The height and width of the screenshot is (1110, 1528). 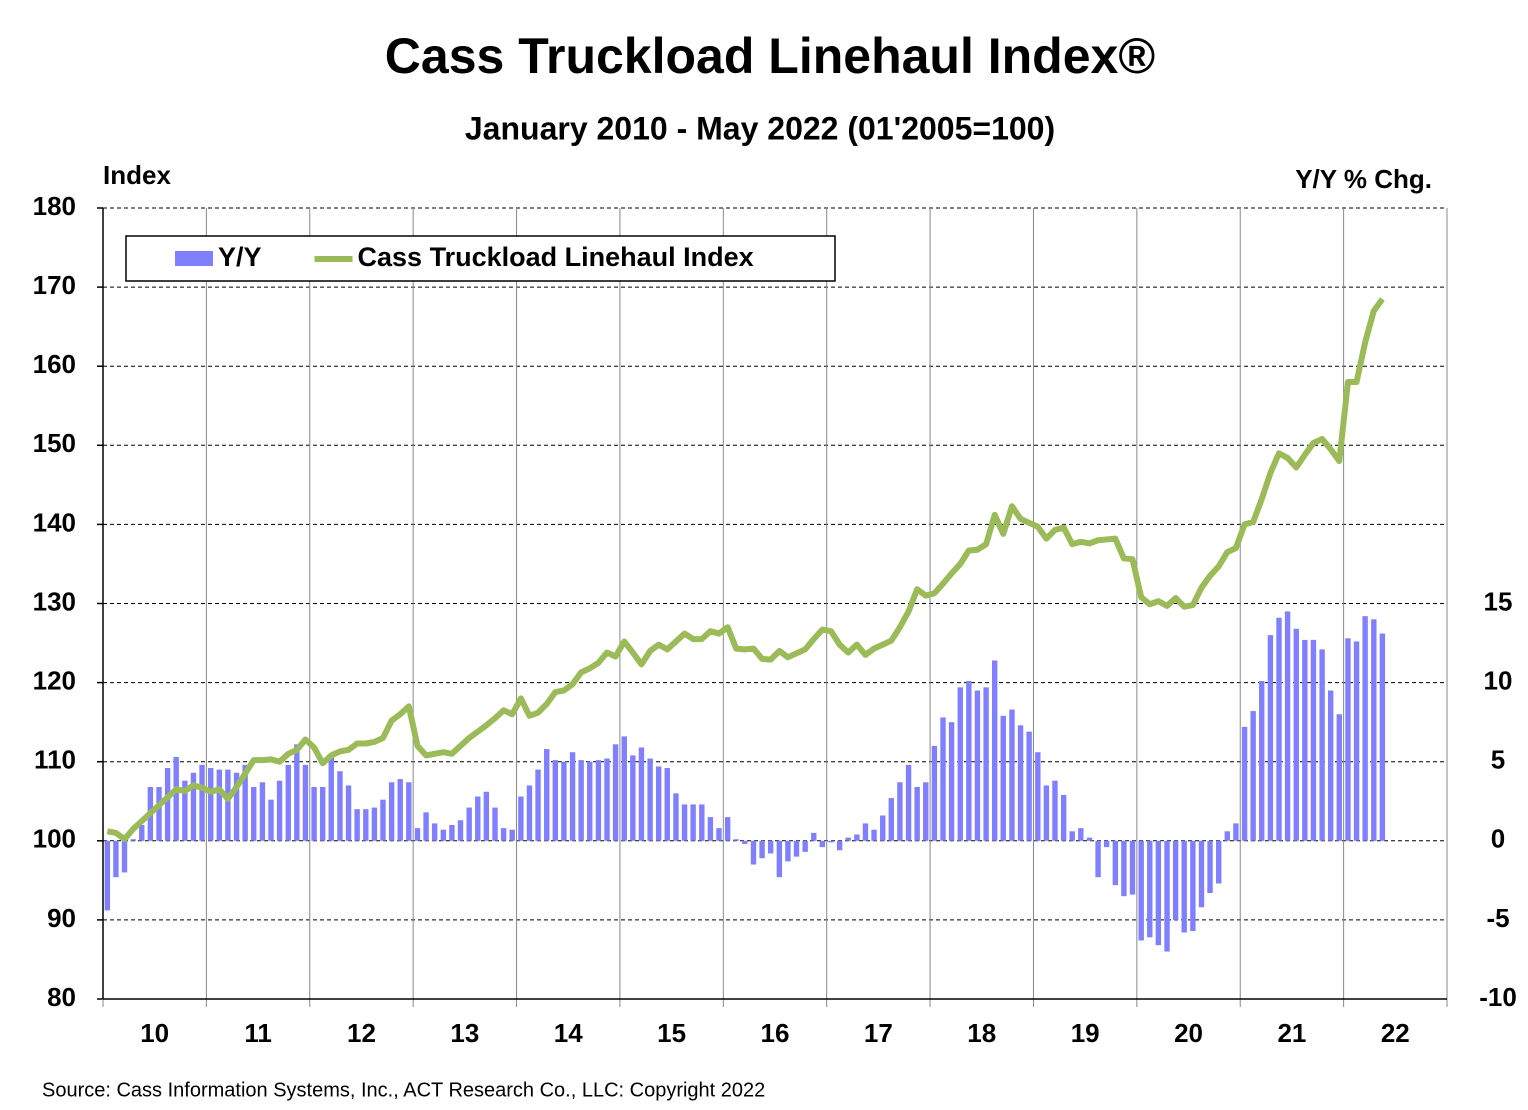 What do you see at coordinates (54, 839) in the screenshot?
I see `y-tick-label: 100` at bounding box center [54, 839].